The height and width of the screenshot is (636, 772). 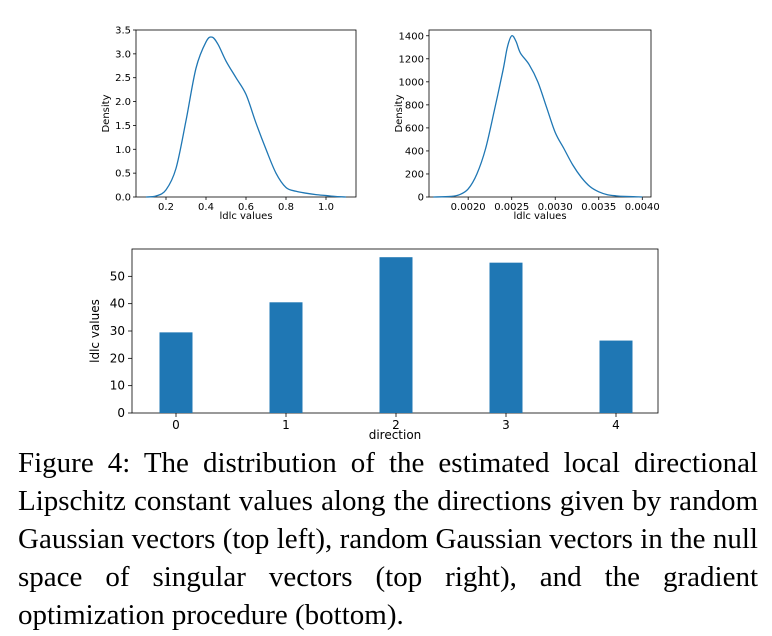 I want to click on x-tick-label: 0.0040, so click(x=642, y=207).